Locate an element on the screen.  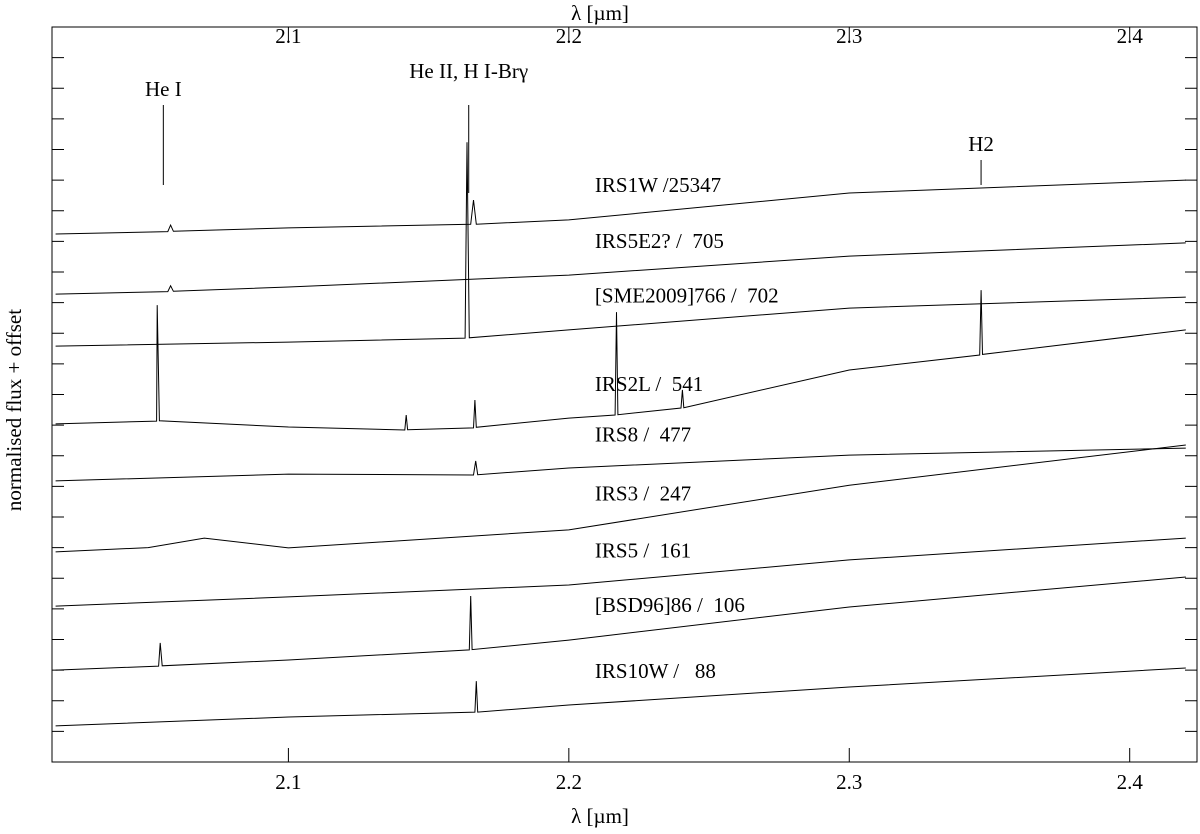
x-tick-label-top: 2.3 is located at coordinates (849, 36).